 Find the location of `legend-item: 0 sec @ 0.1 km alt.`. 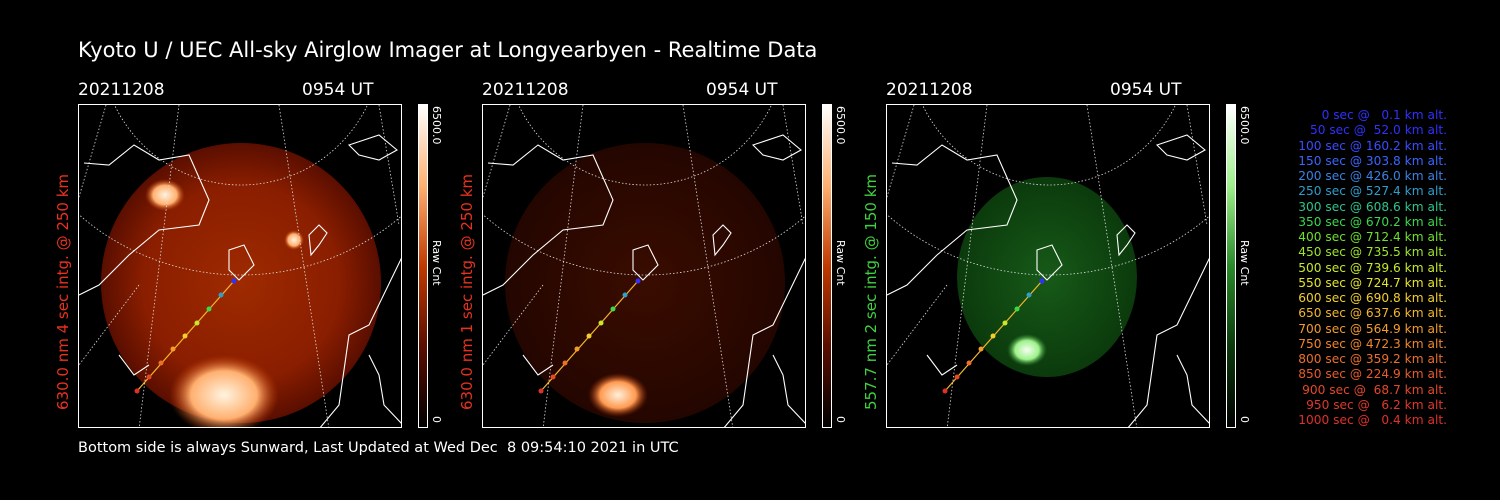

legend-item: 0 sec @ 0.1 km alt. is located at coordinates (1384, 115).